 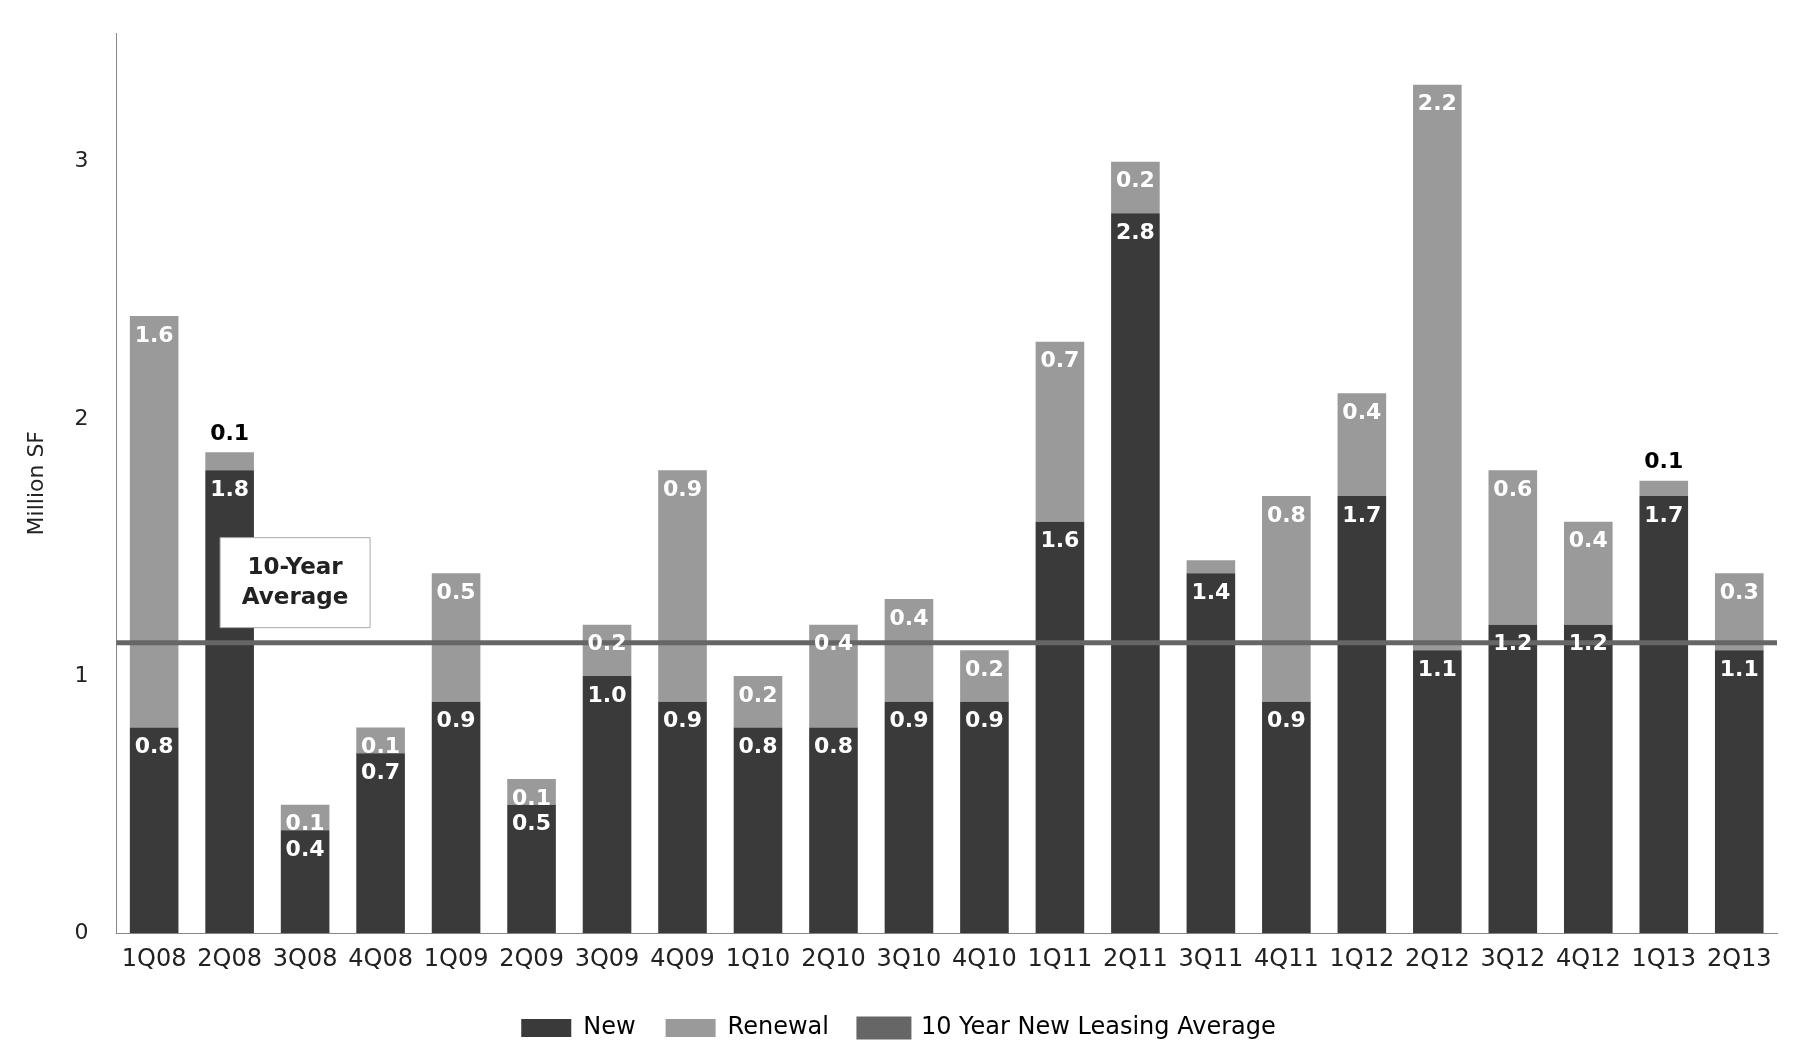 I want to click on data-label: 1.8, so click(x=230, y=489).